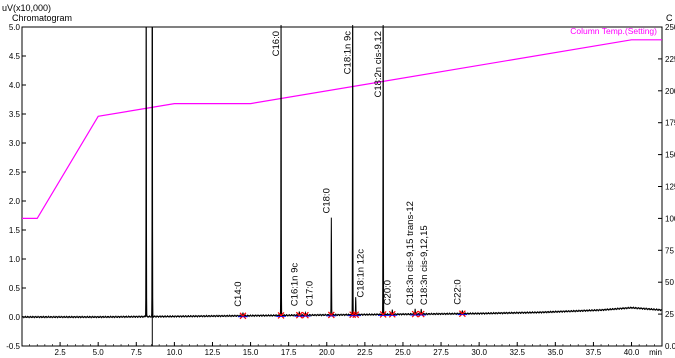 Image resolution: width=675 pixels, height=358 pixels. I want to click on left-tick-label: 3.5, so click(15, 114).